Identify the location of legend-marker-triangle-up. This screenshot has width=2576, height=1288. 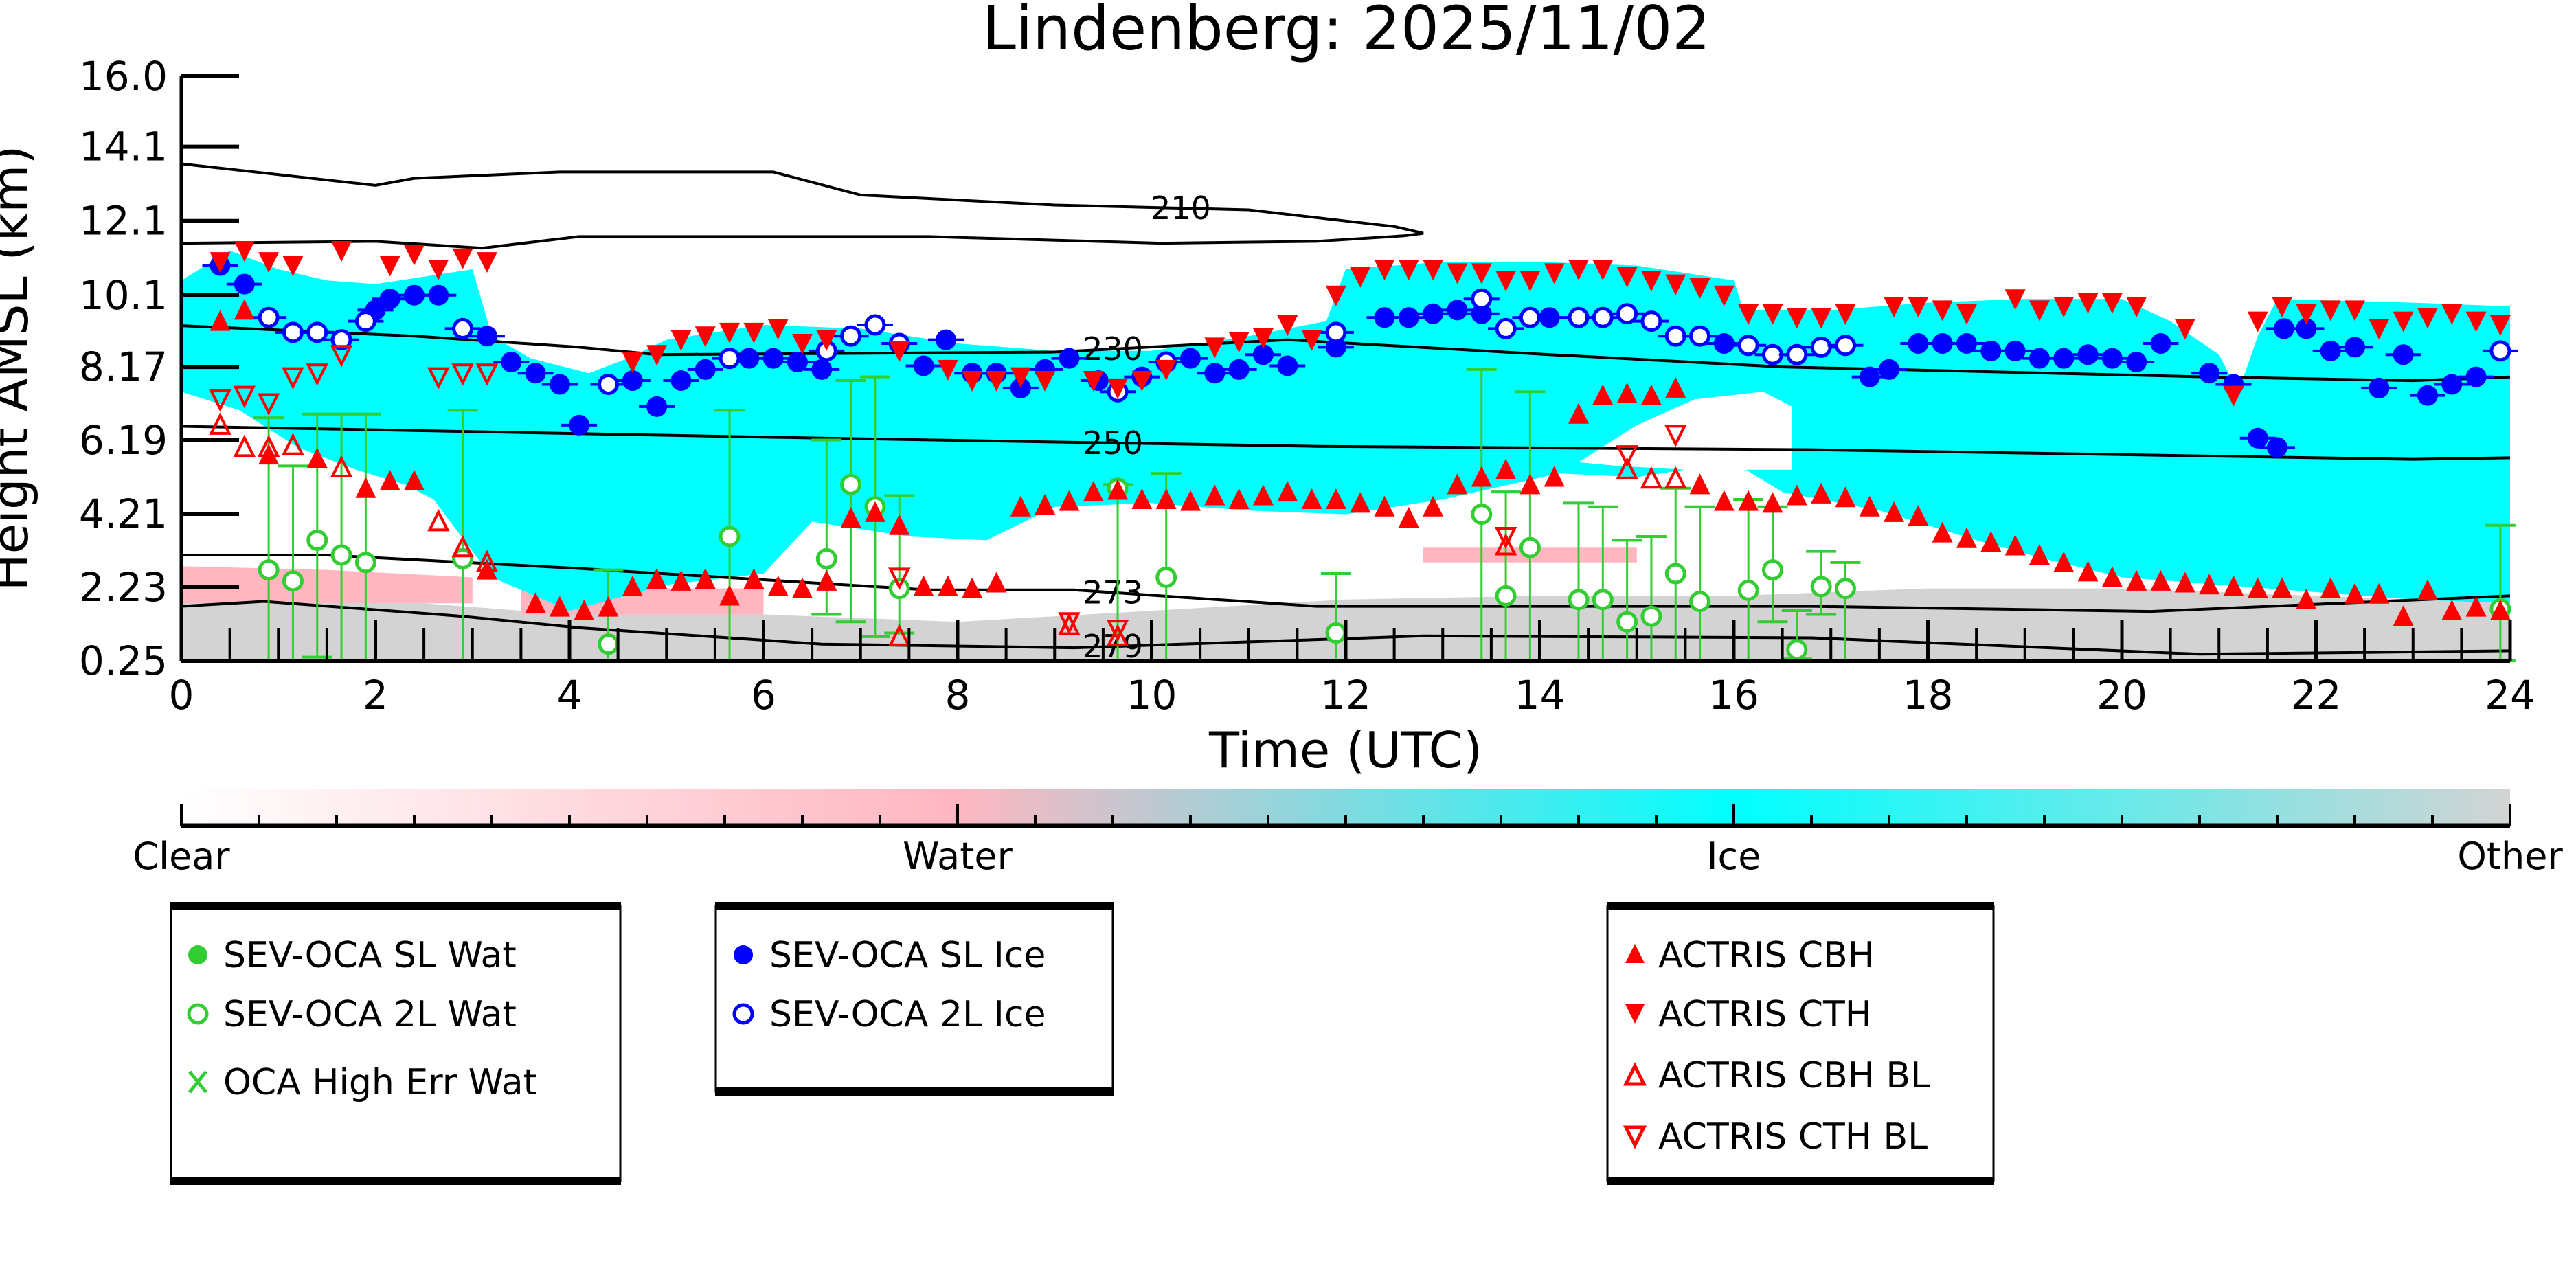
(1635, 953).